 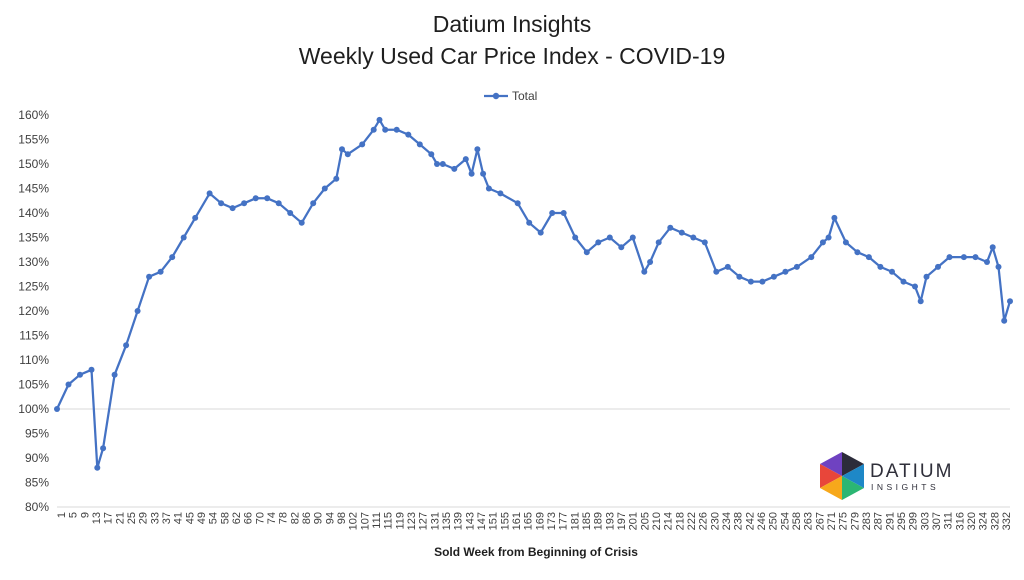 What do you see at coordinates (33, 385) in the screenshot?
I see `y-tick-label: 105%` at bounding box center [33, 385].